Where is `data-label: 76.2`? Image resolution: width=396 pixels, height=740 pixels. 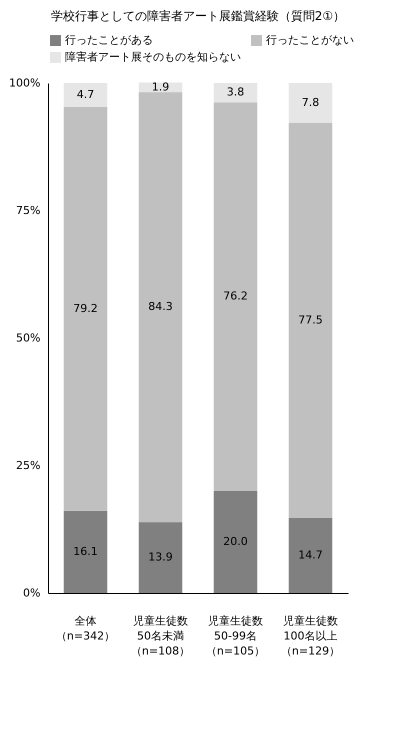 data-label: 76.2 is located at coordinates (235, 296).